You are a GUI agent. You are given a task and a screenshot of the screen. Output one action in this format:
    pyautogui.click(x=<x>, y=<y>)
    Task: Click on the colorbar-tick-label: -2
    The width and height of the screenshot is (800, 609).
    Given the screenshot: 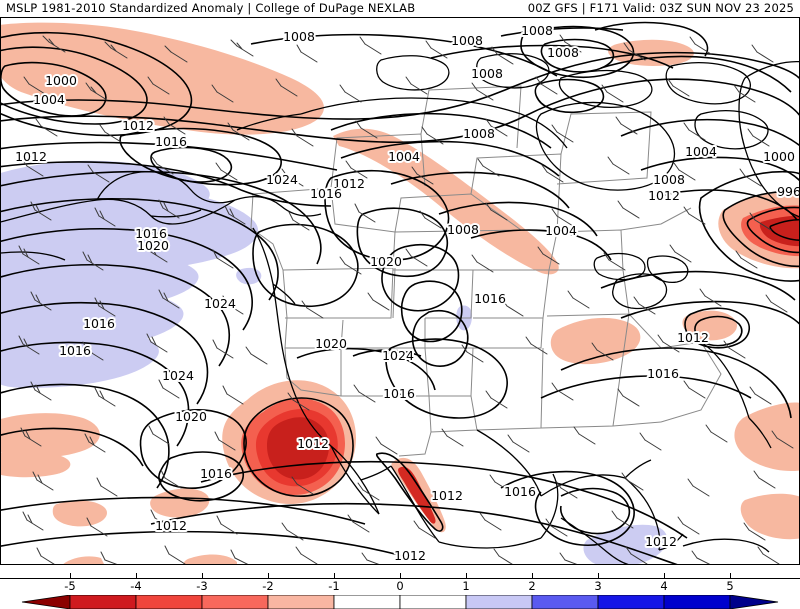 What is the action you would take?
    pyautogui.click(x=268, y=586)
    